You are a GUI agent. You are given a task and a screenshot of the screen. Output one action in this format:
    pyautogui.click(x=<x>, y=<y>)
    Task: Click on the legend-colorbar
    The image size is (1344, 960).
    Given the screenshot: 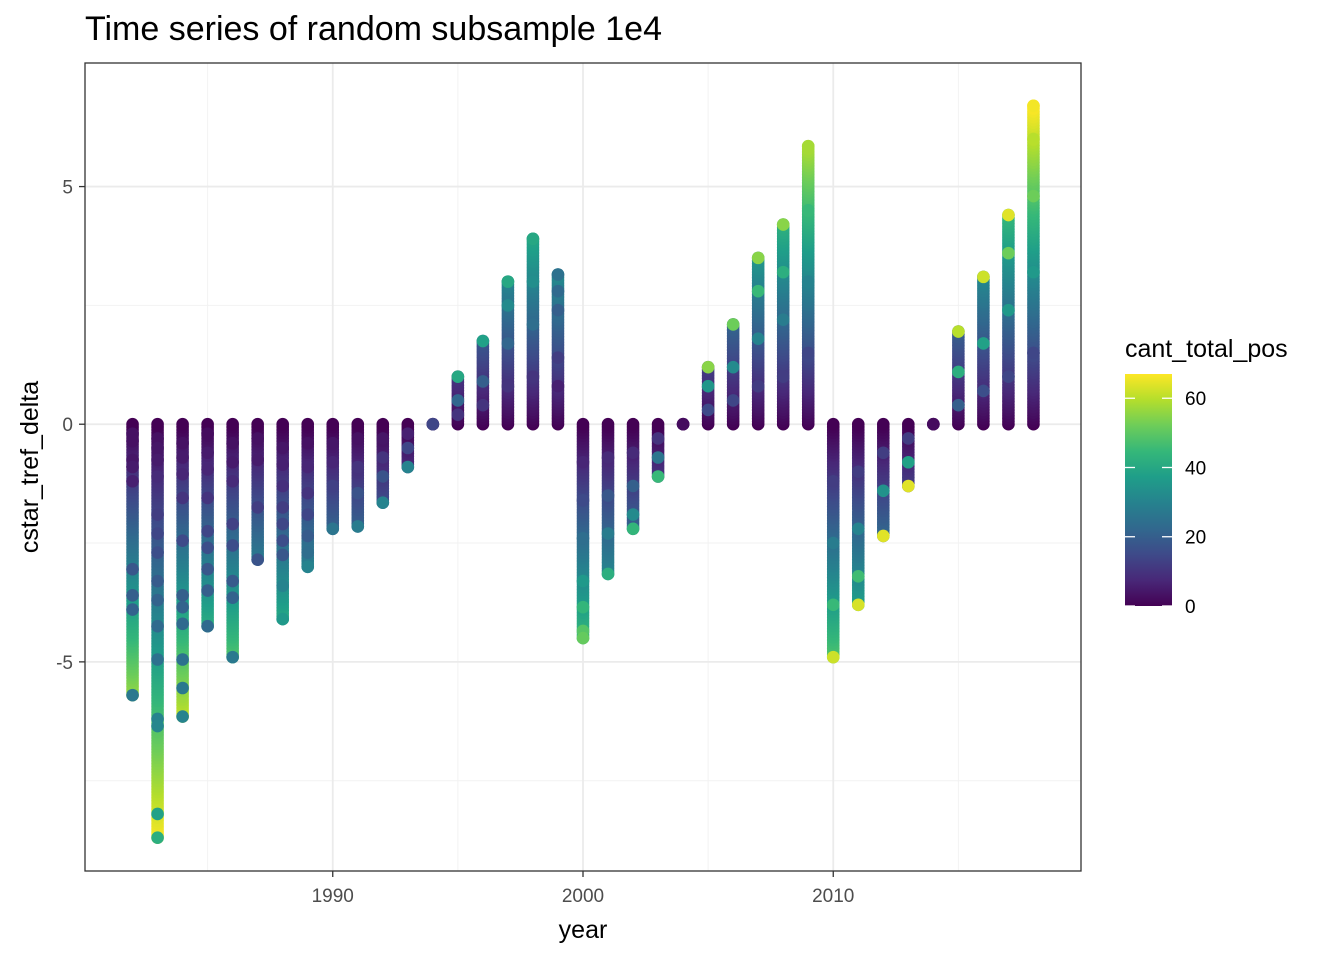 What is the action you would take?
    pyautogui.click(x=1148, y=490)
    